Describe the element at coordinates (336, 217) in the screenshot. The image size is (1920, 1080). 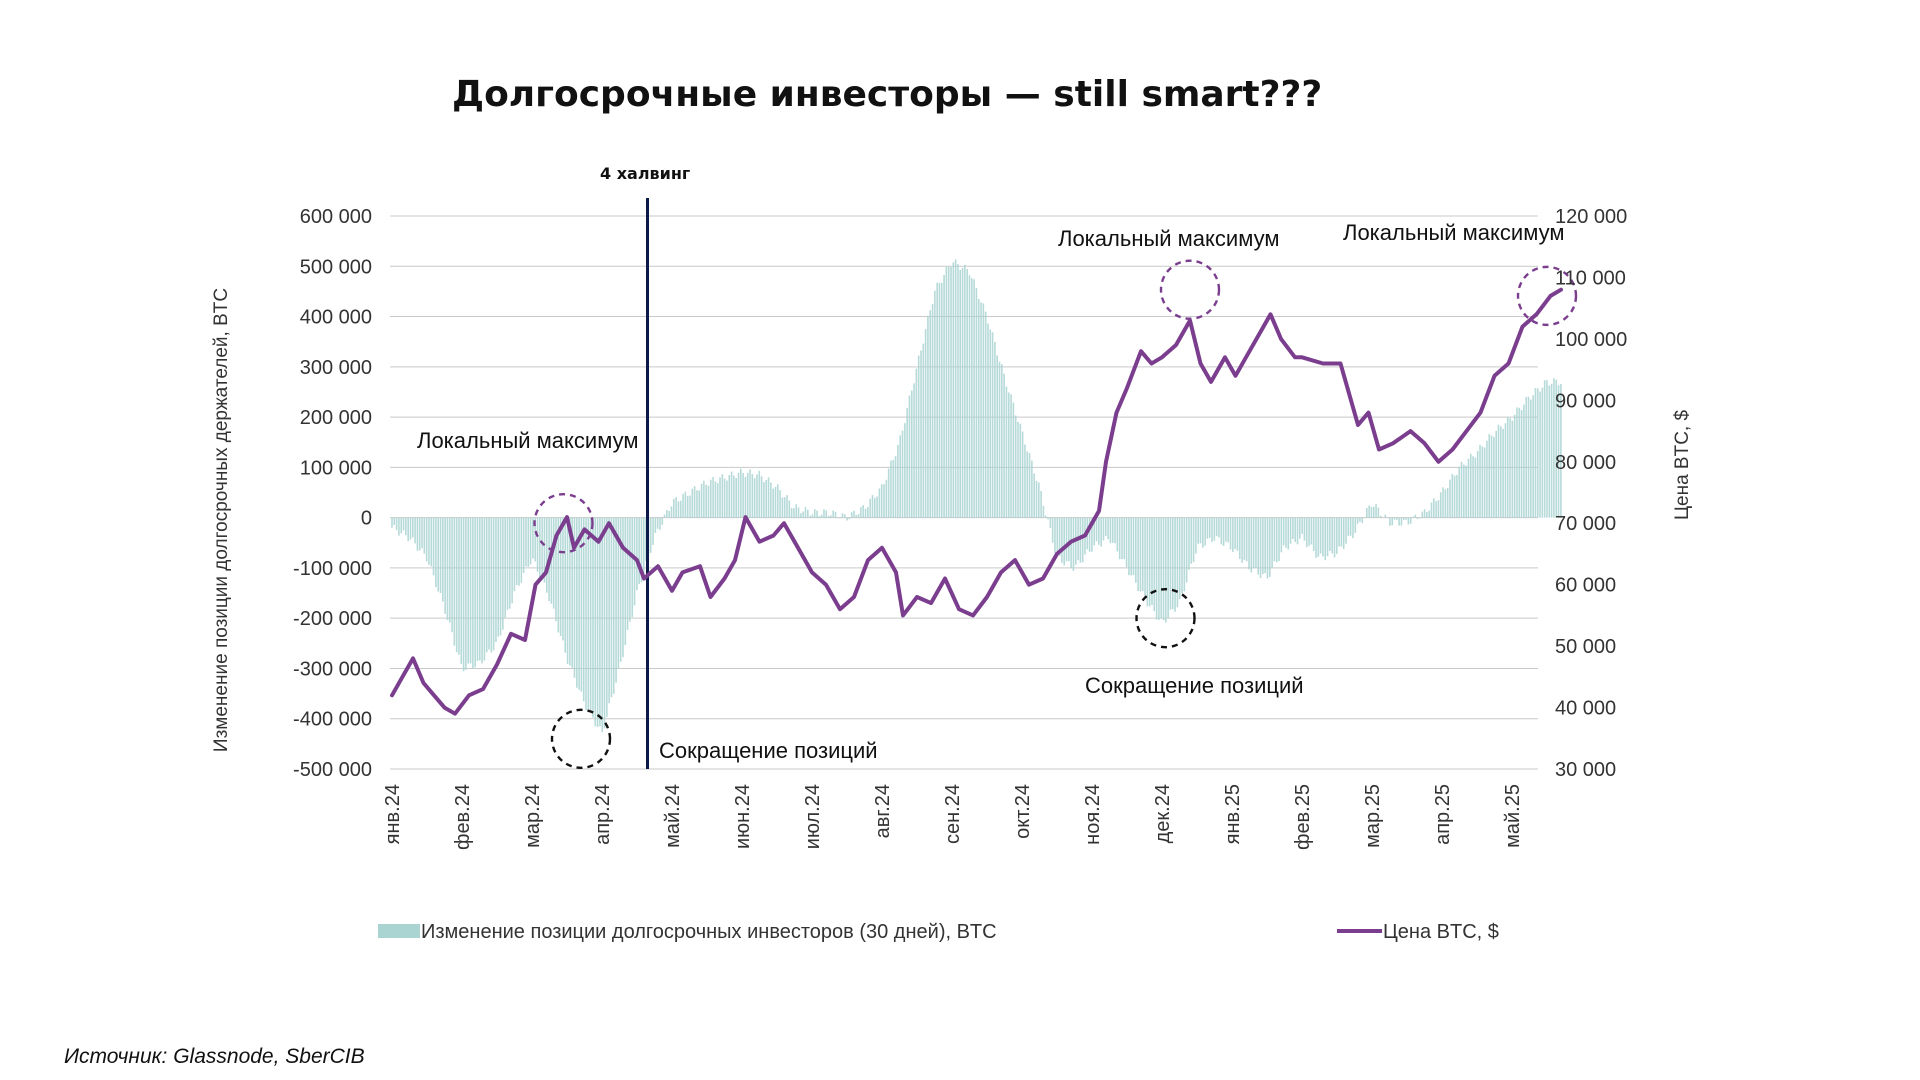
I see `y-left-tick-label: 600 000` at that location.